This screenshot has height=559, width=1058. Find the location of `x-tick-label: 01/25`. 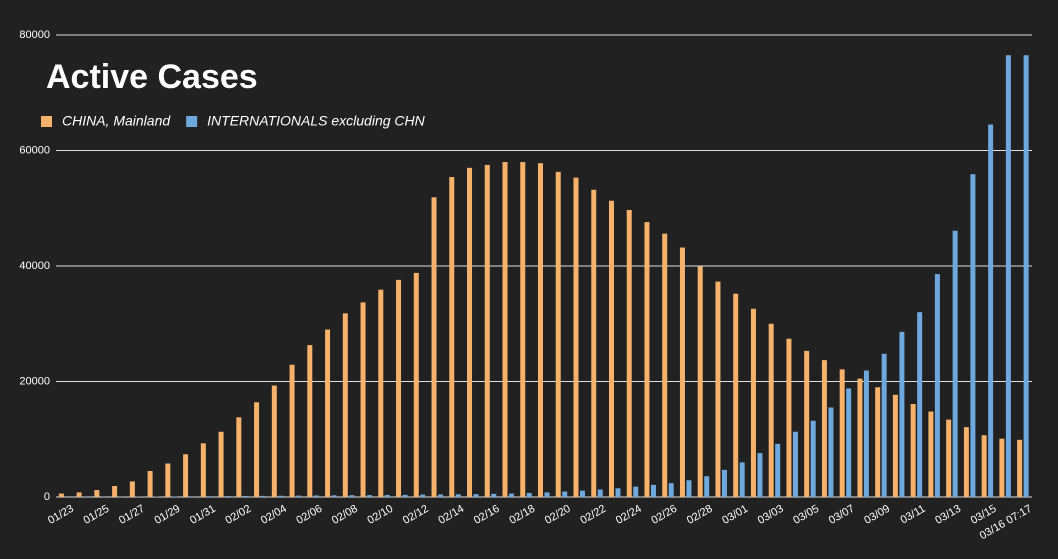

x-tick-label: 01/25 is located at coordinates (96, 515).